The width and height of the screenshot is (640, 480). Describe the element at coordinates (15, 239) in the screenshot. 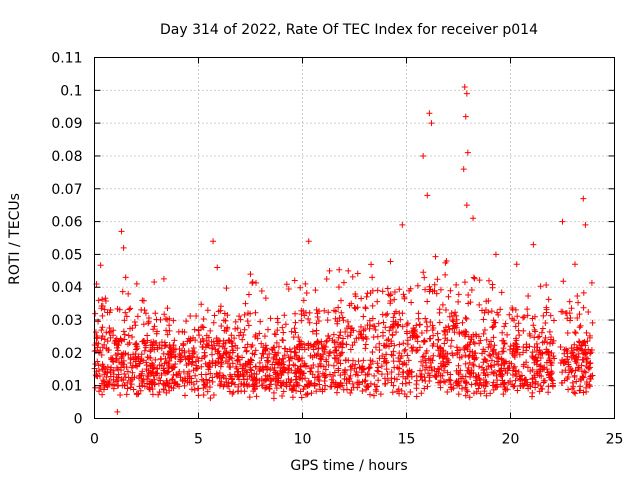

I see `y-axis-label: ROTI / TECUs` at that location.